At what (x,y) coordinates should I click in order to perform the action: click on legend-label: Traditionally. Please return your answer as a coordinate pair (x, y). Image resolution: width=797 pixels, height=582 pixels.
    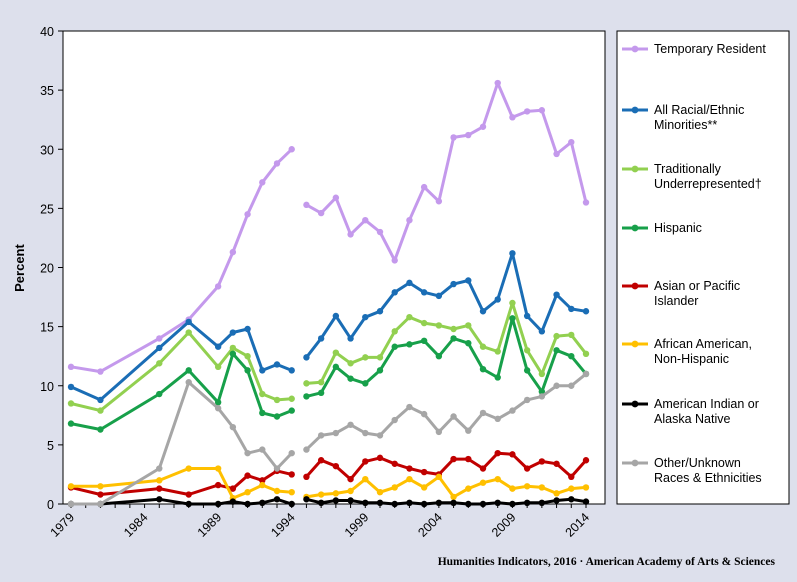
    Looking at the image, I should click on (688, 169).